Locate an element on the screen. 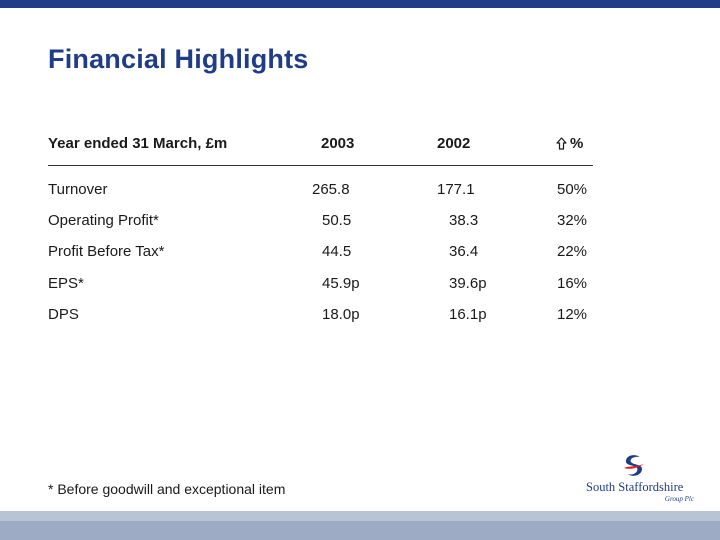  header-change: % is located at coordinates (569, 143).